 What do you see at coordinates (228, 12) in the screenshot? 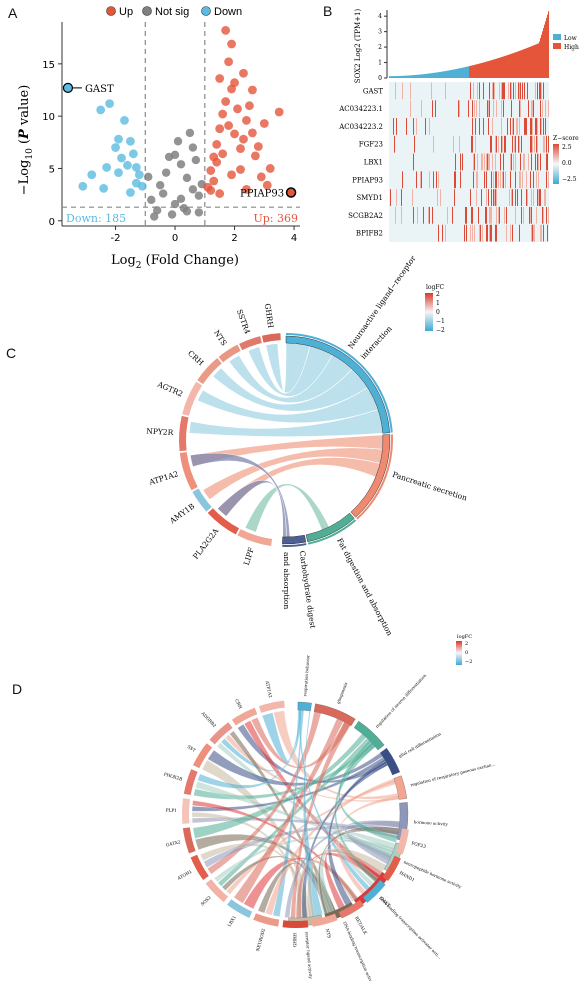
I see `legend-label: Down` at bounding box center [228, 12].